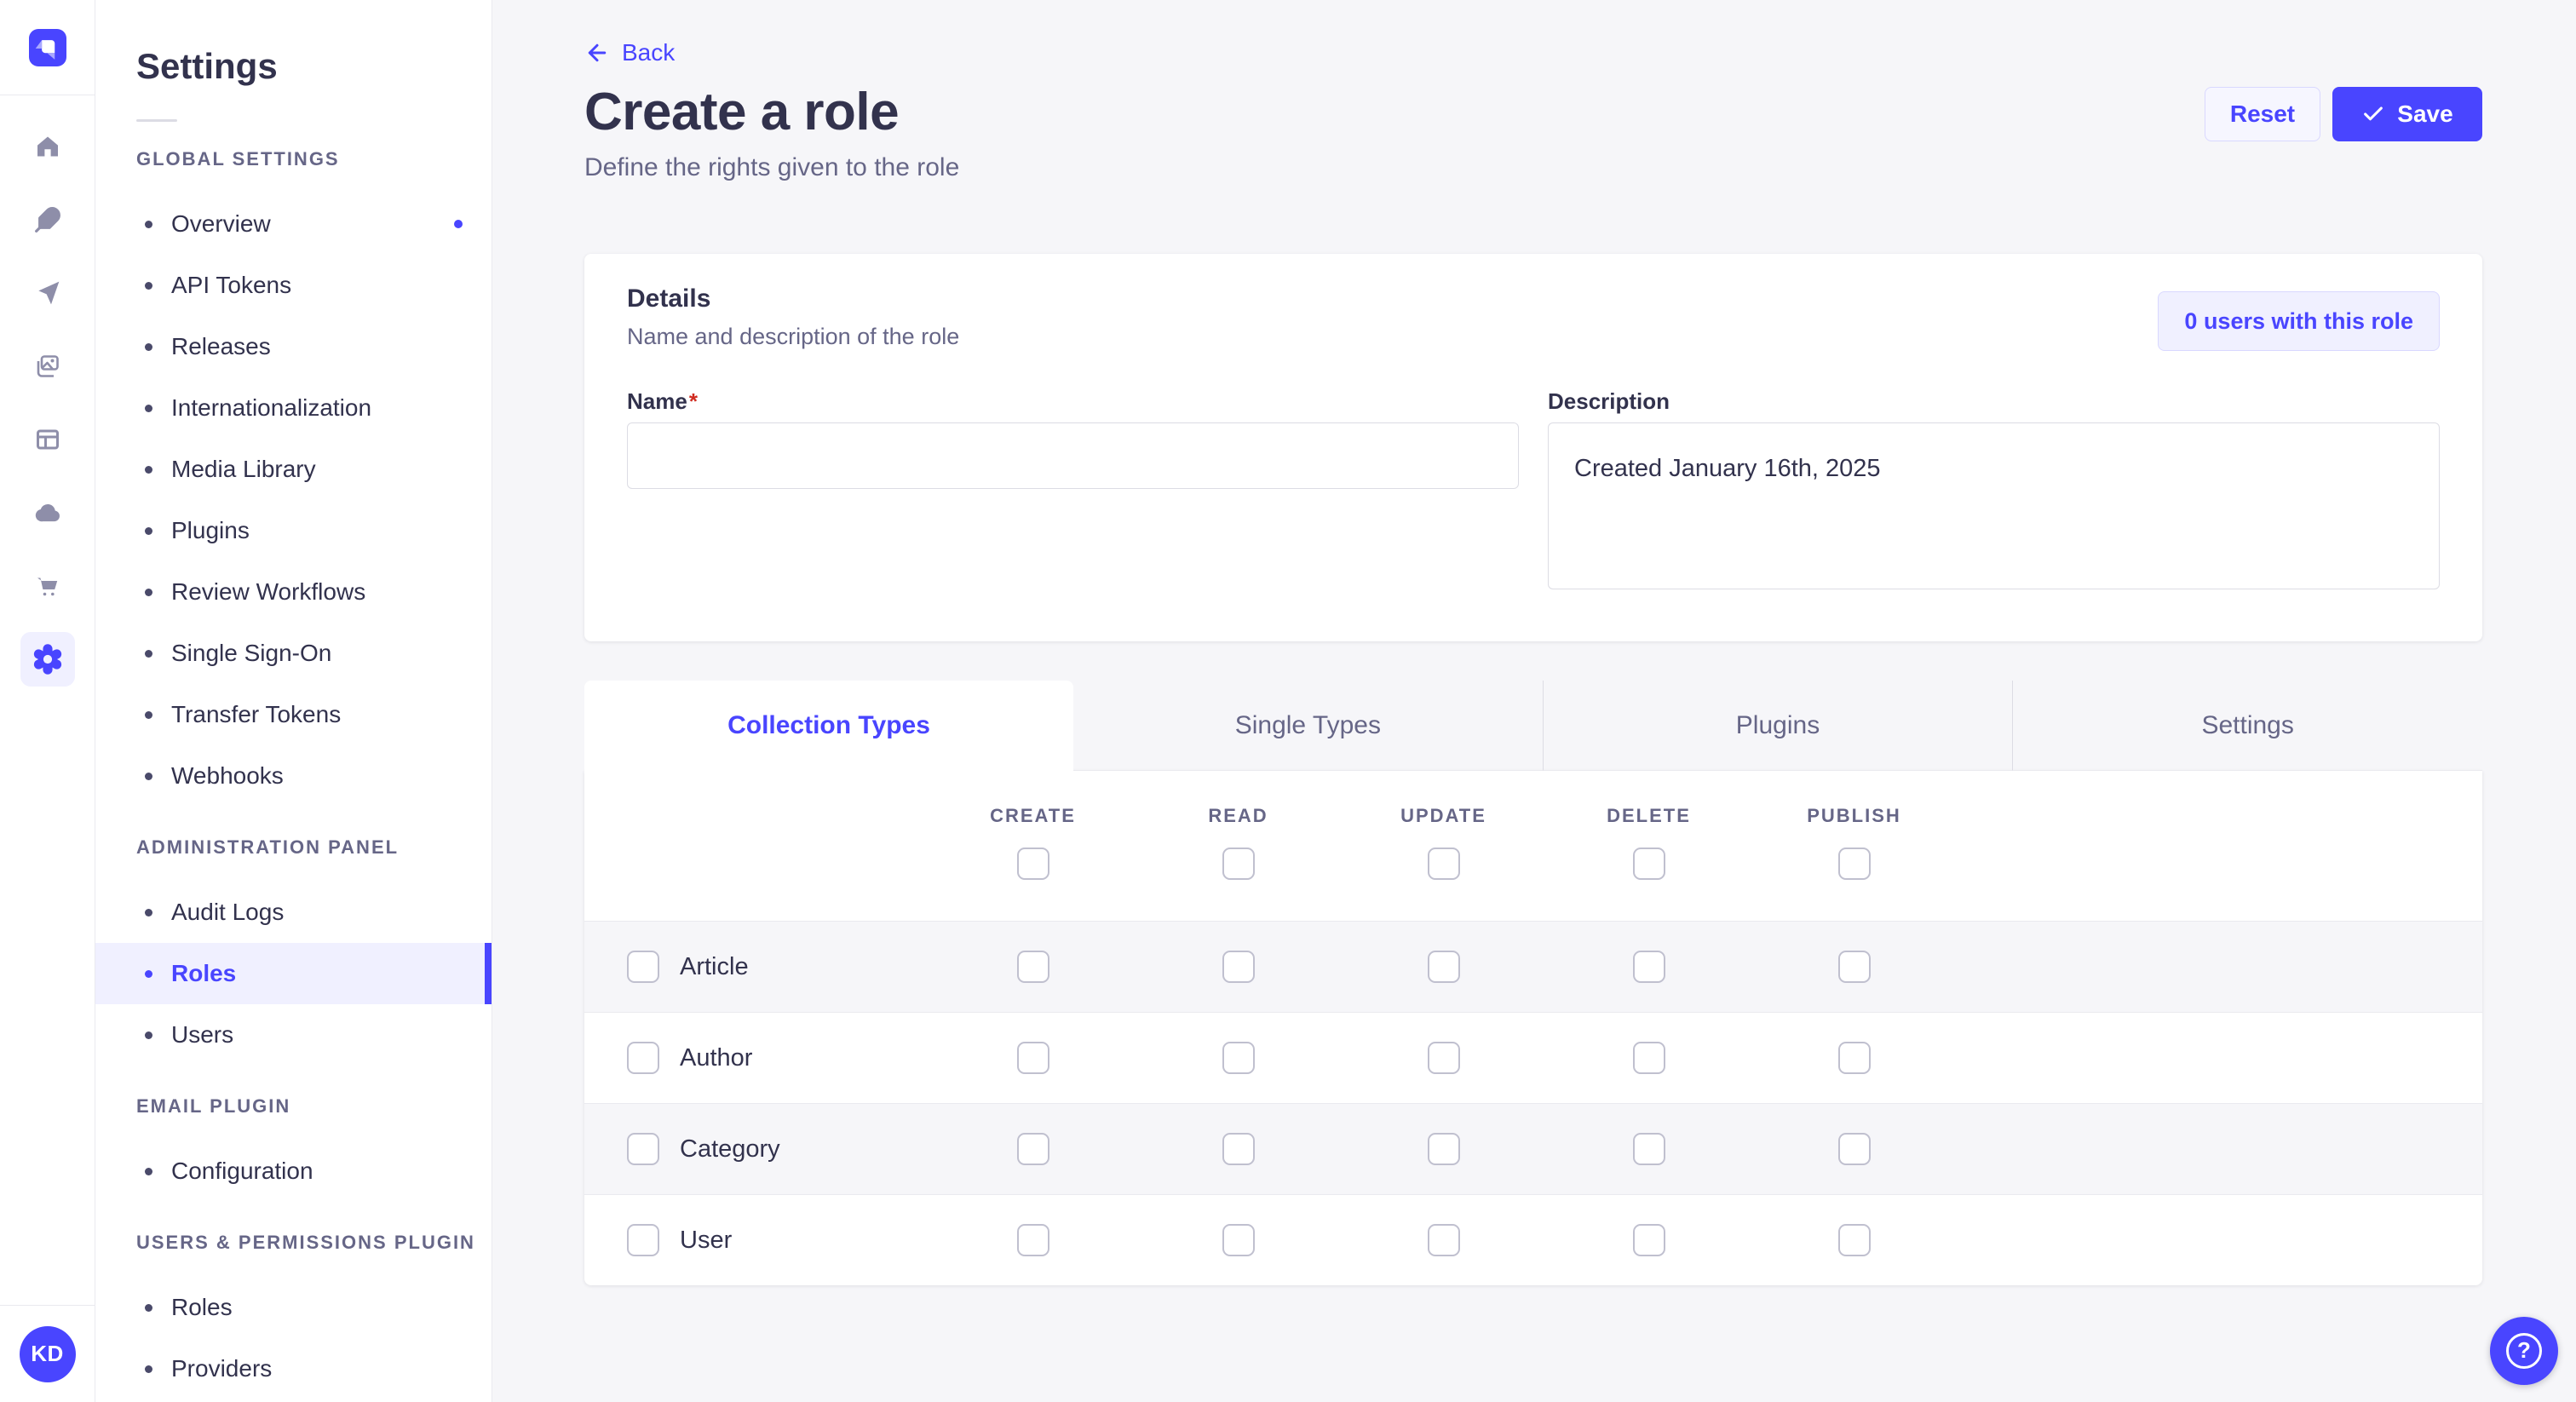 The width and height of the screenshot is (2576, 1402). What do you see at coordinates (1073, 455) in the screenshot?
I see `name-input` at bounding box center [1073, 455].